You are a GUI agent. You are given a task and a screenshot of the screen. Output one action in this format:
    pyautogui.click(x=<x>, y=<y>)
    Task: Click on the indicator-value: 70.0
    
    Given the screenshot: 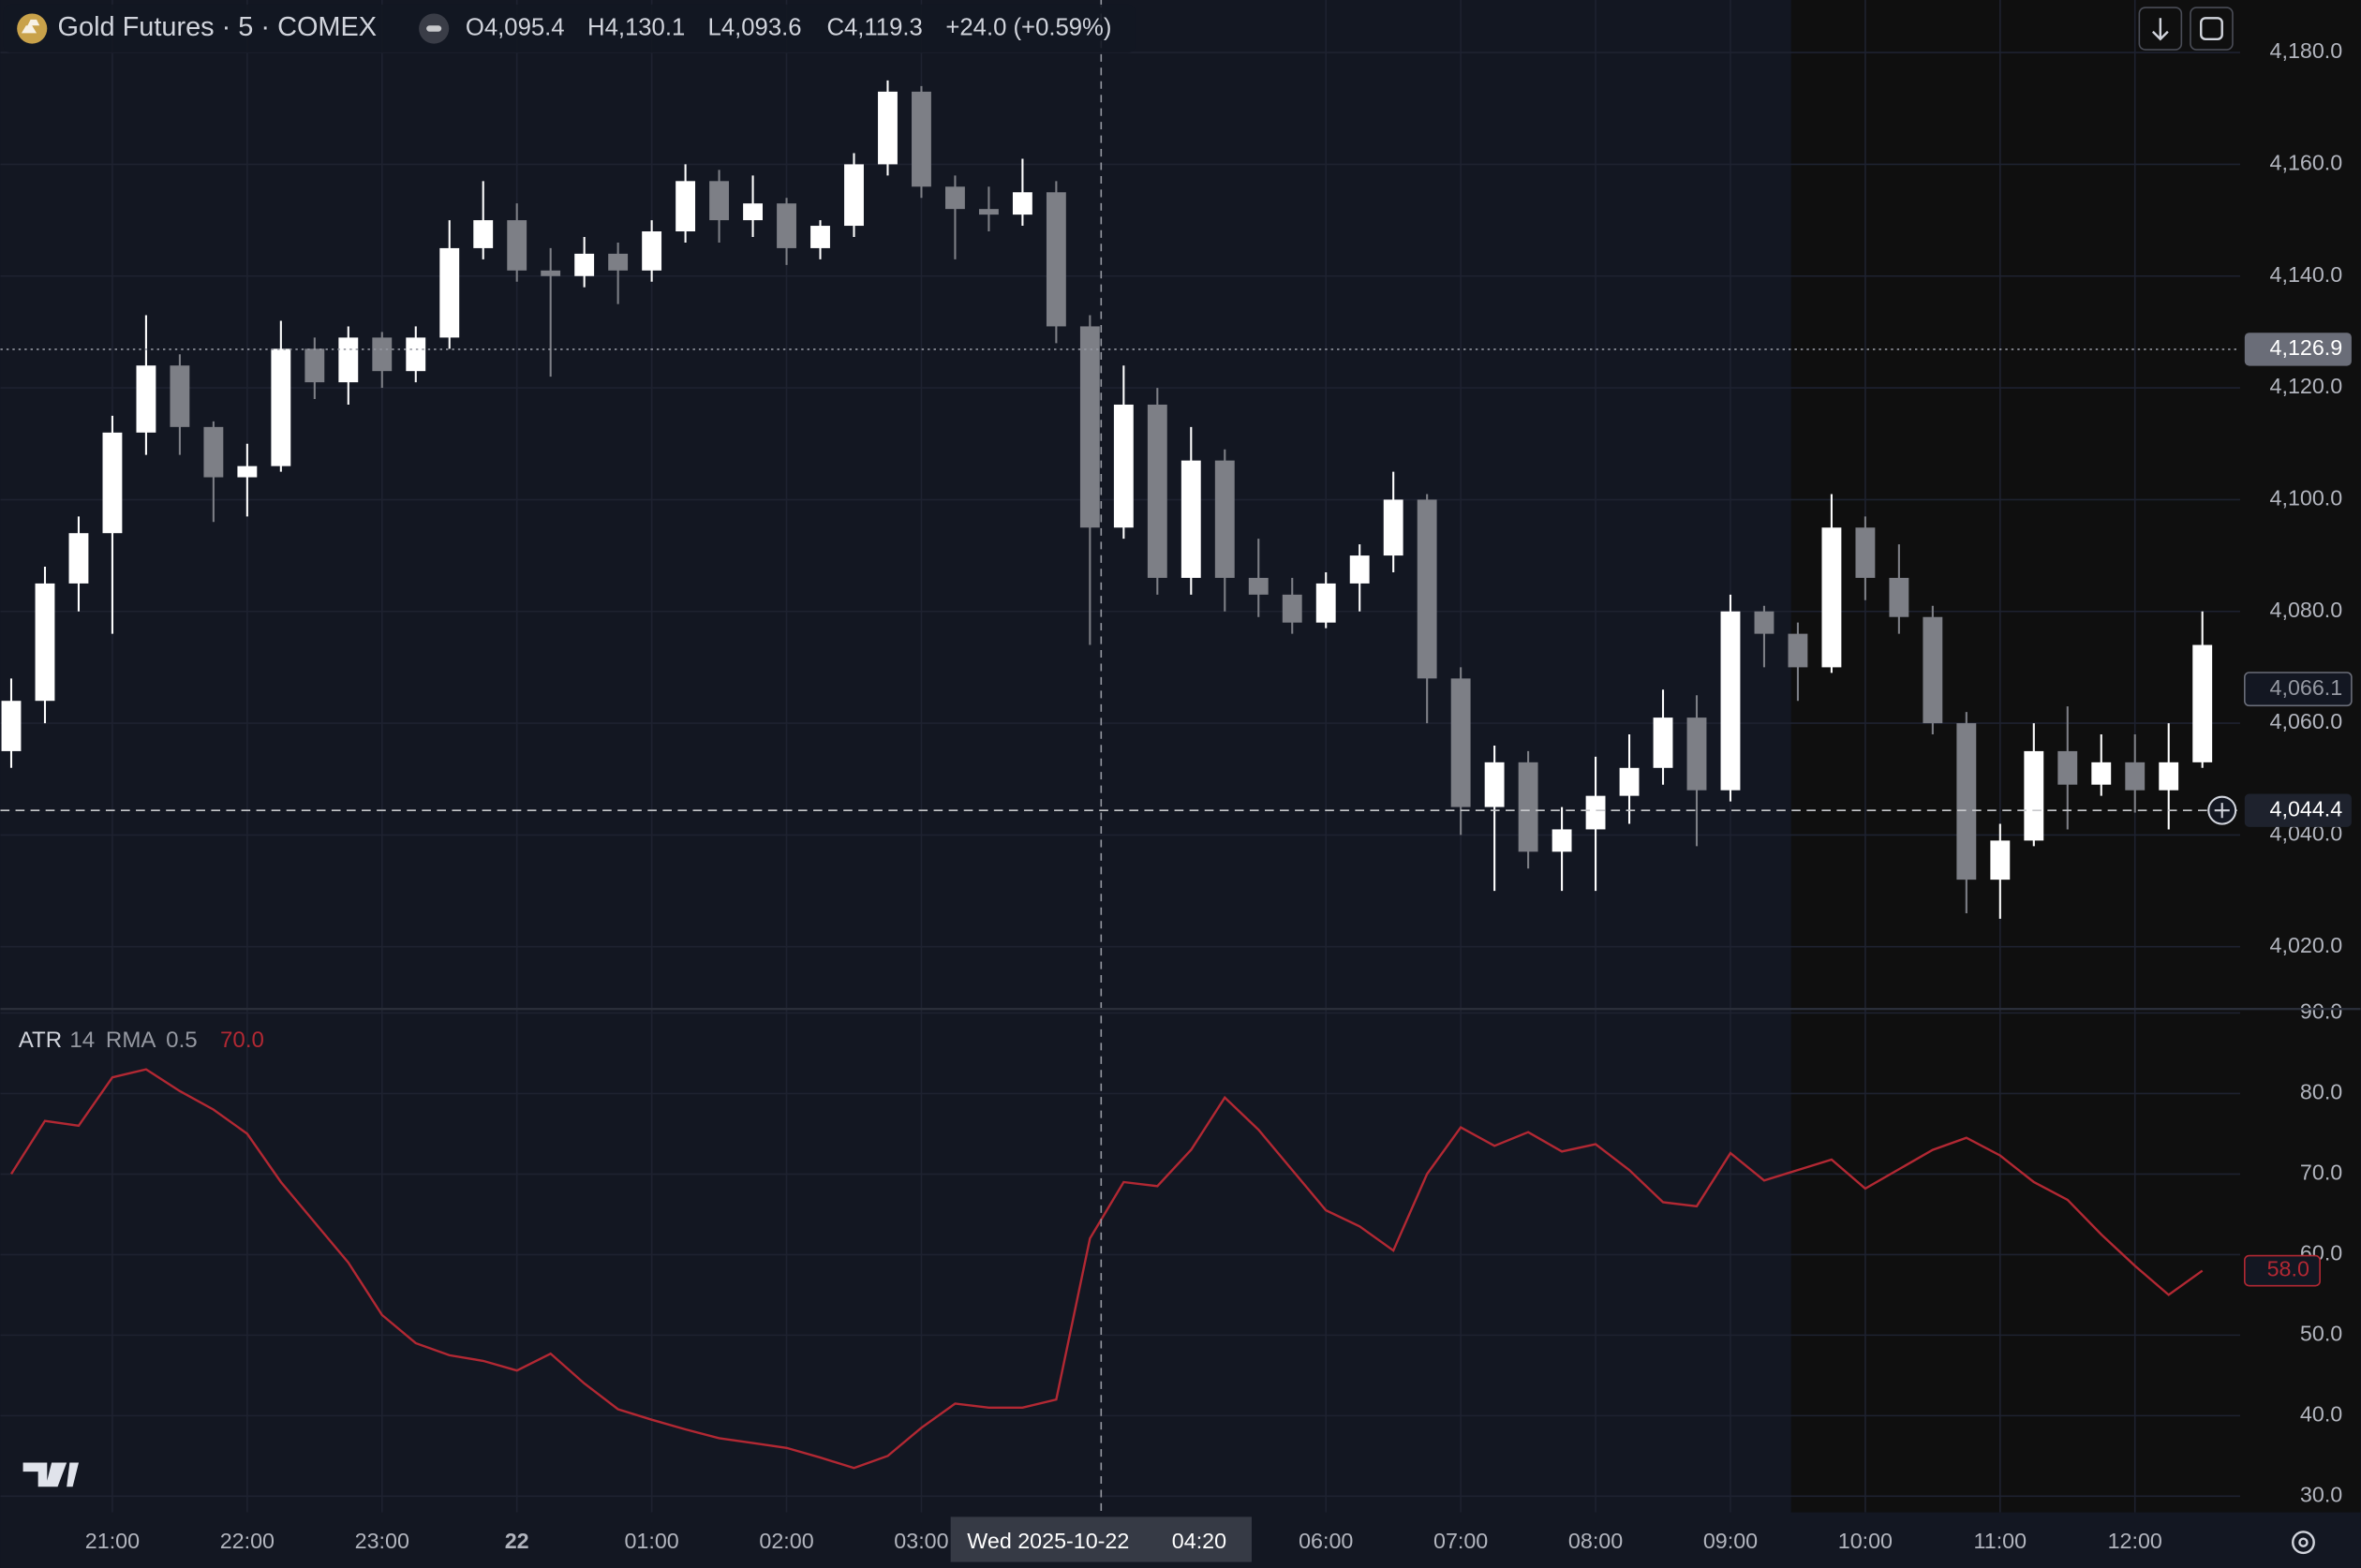 What is the action you would take?
    pyautogui.click(x=242, y=1040)
    